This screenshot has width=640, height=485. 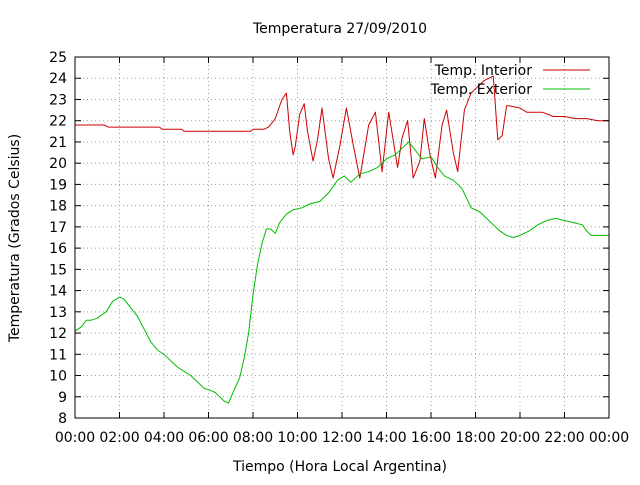 What do you see at coordinates (119, 438) in the screenshot?
I see `x-tick-label: 02:00` at bounding box center [119, 438].